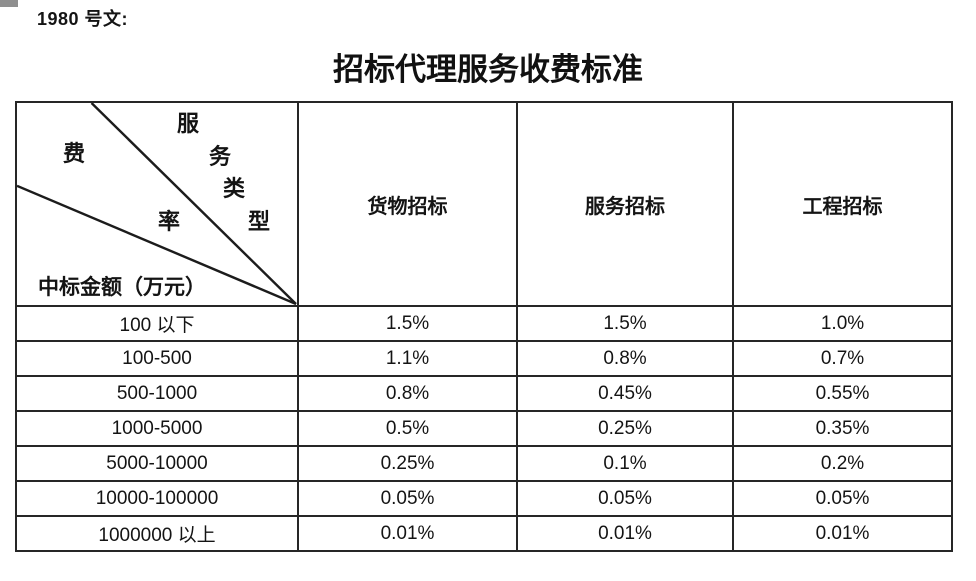 The height and width of the screenshot is (581, 976). What do you see at coordinates (220, 156) in the screenshot?
I see `corner-label-service-type-char: 务` at bounding box center [220, 156].